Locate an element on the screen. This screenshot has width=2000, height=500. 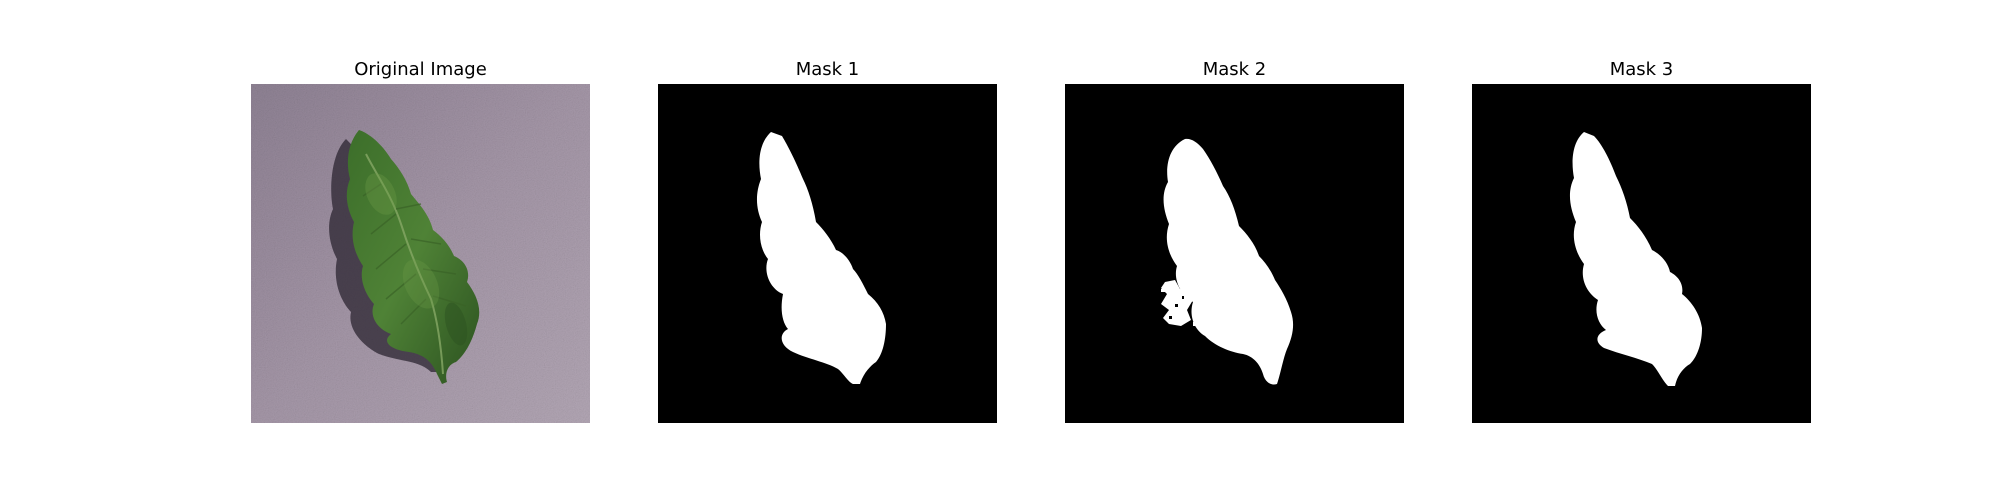
panel-title: Original Image is located at coordinates (420, 69).